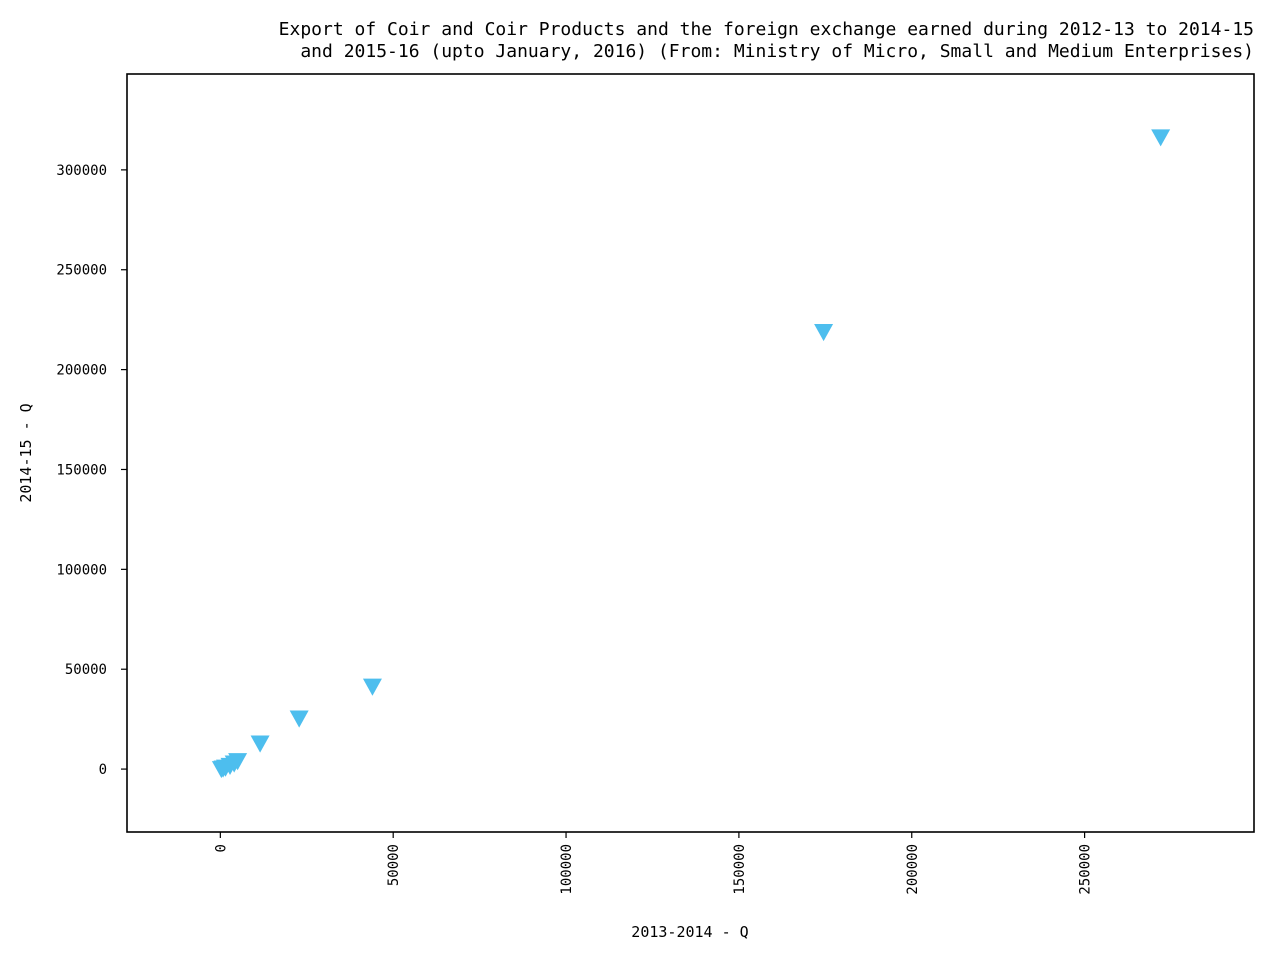 The width and height of the screenshot is (1280, 960). Describe the element at coordinates (567, 869) in the screenshot. I see `x-tick-label-2: 100000` at that location.